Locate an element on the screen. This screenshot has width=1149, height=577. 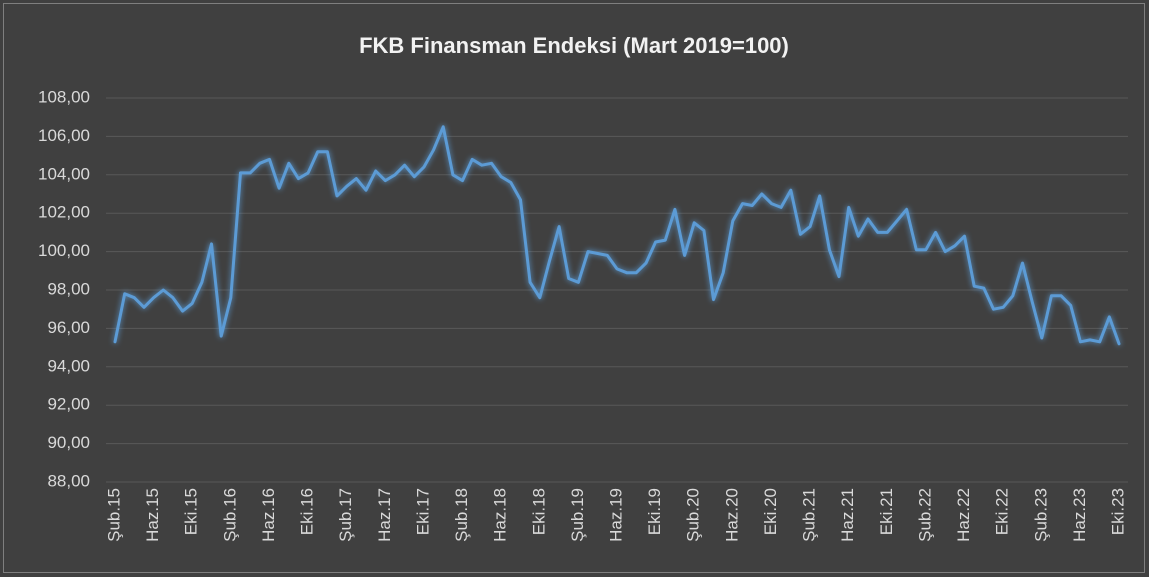
chart-title: FKB Finansman Endeksi (Mart 2019=100) is located at coordinates (574, 45).